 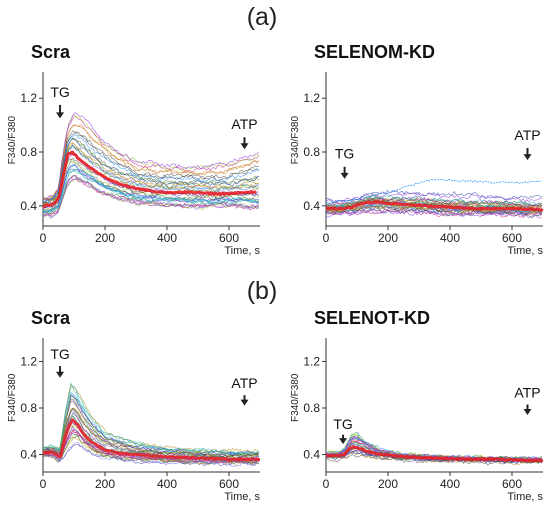 I want to click on panel-label-b: (b), so click(x=262, y=291).